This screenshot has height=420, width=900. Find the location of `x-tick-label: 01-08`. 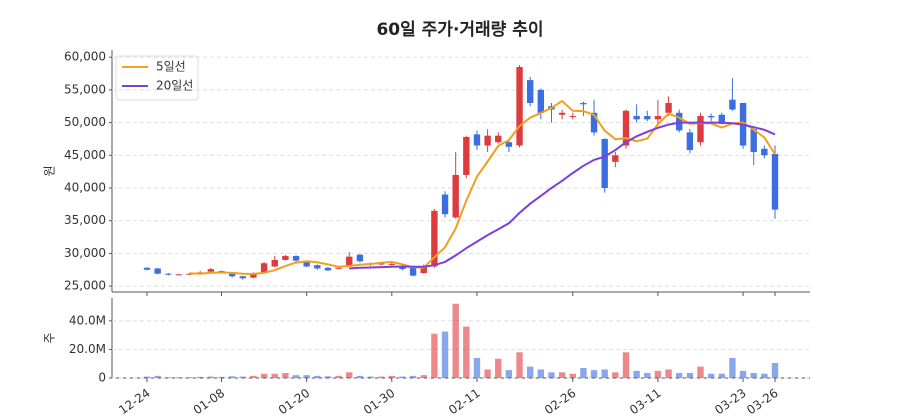

x-tick-label: 01-08 is located at coordinates (209, 401).